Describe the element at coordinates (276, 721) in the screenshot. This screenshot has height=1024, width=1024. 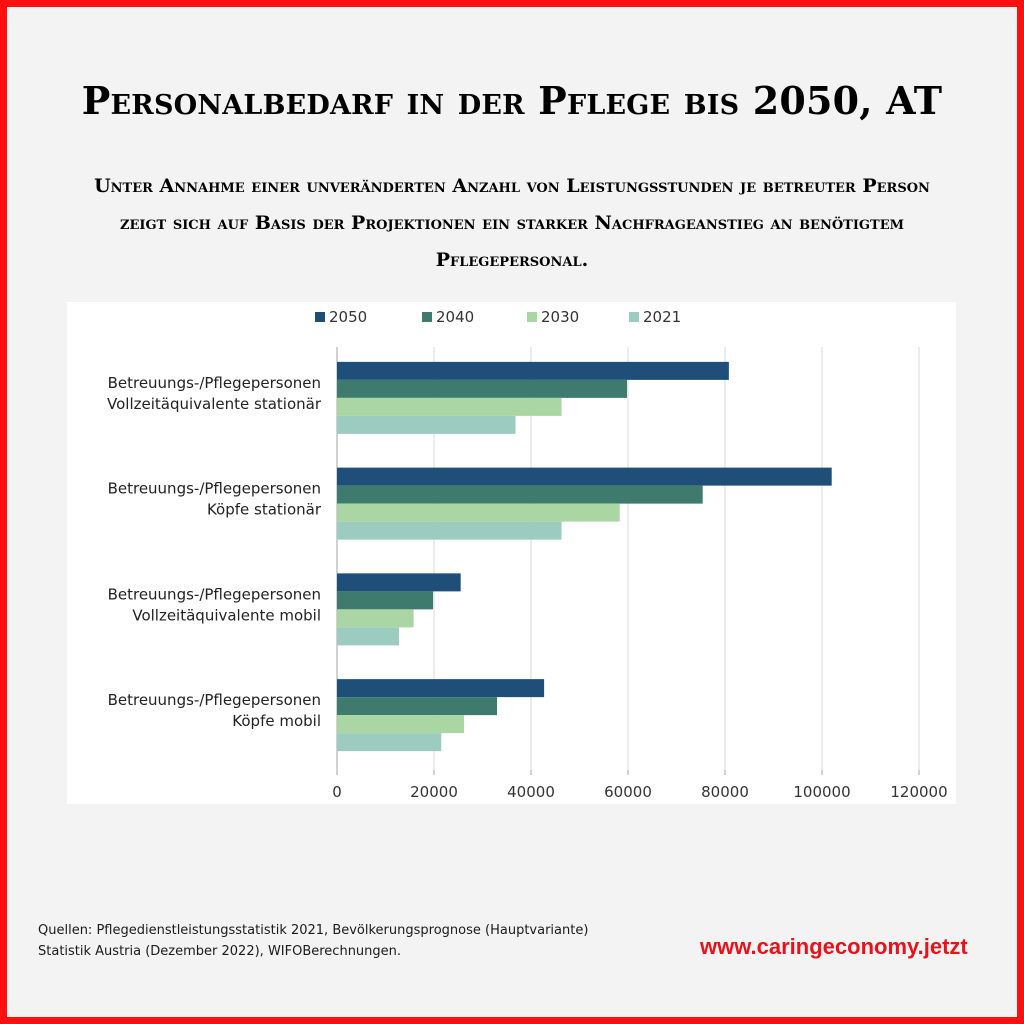
I see `category-label: Köpfe mobil` at that location.